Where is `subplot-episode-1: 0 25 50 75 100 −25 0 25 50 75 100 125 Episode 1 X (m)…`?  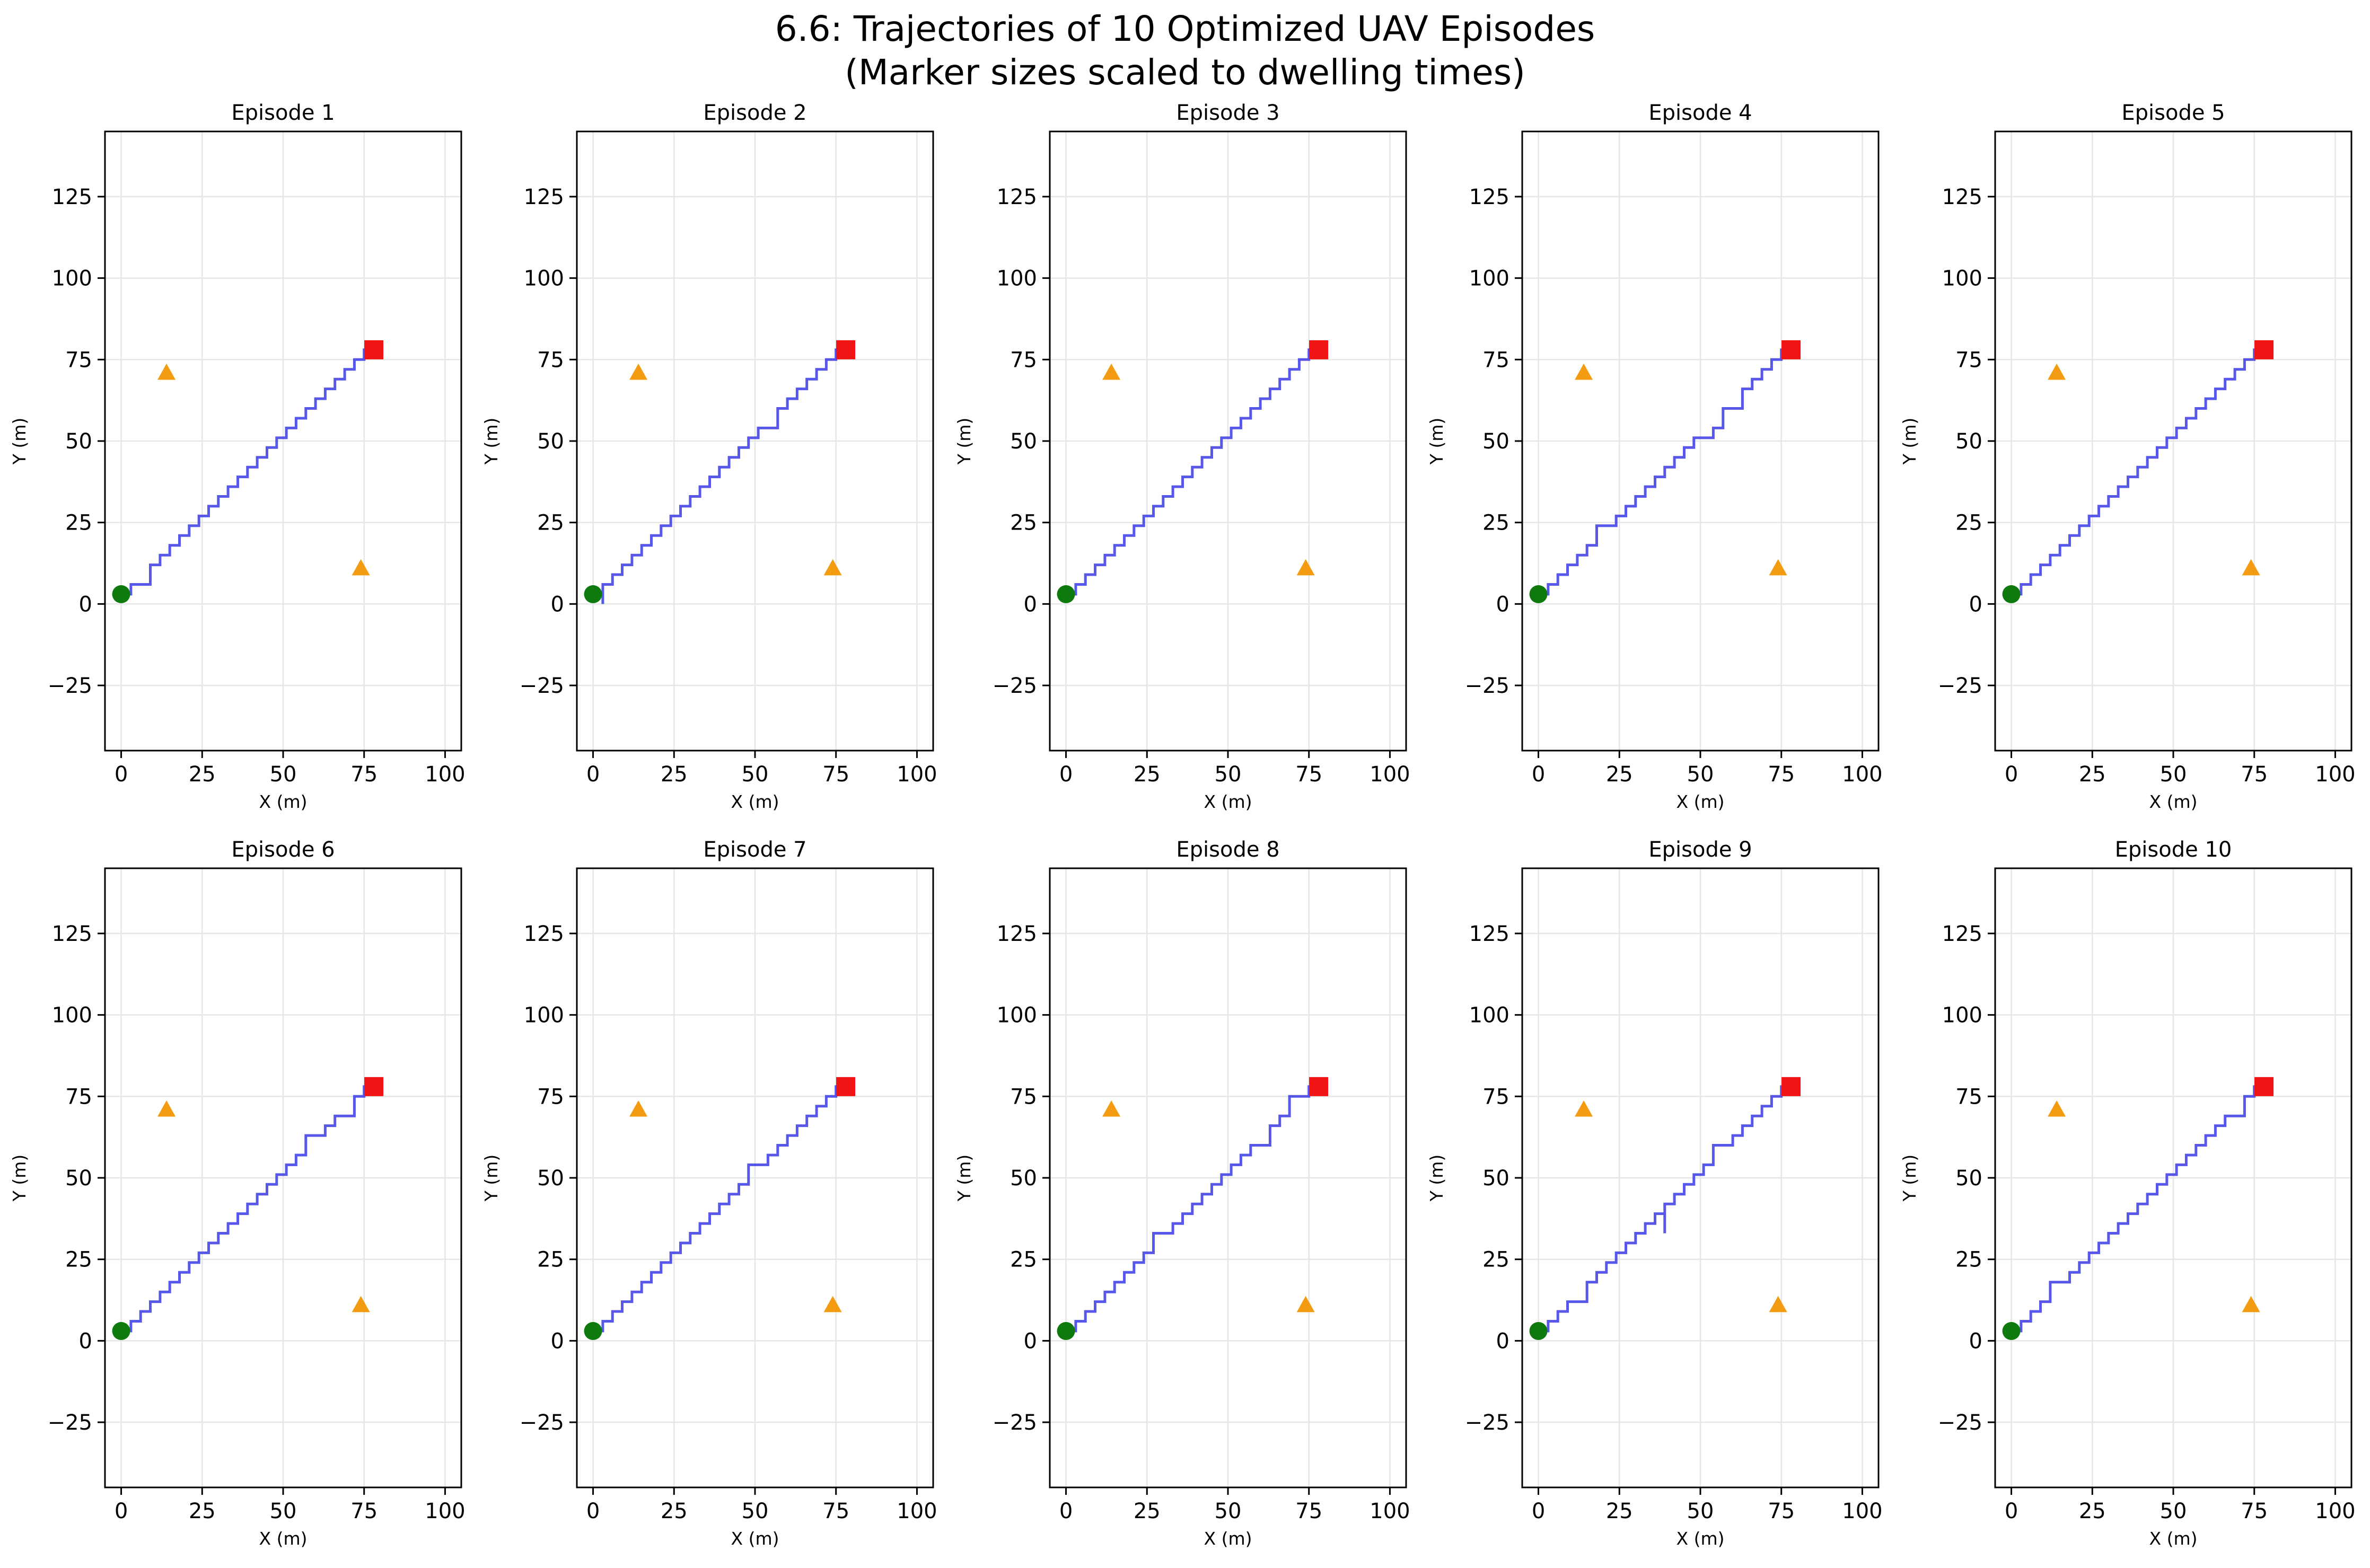
subplot-episode-1: 0 25 50 75 100 −25 0 25 50 75 100 125 Episode 1 X (m)… is located at coordinates (237, 456).